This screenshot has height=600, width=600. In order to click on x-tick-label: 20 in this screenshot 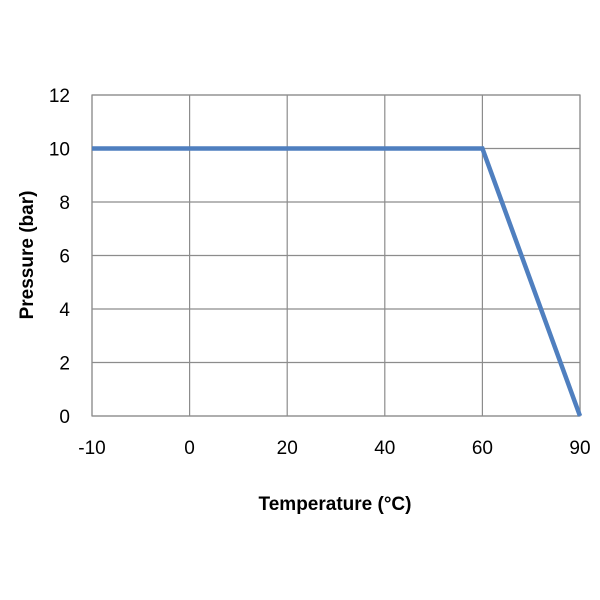, I will do `click(287, 448)`.